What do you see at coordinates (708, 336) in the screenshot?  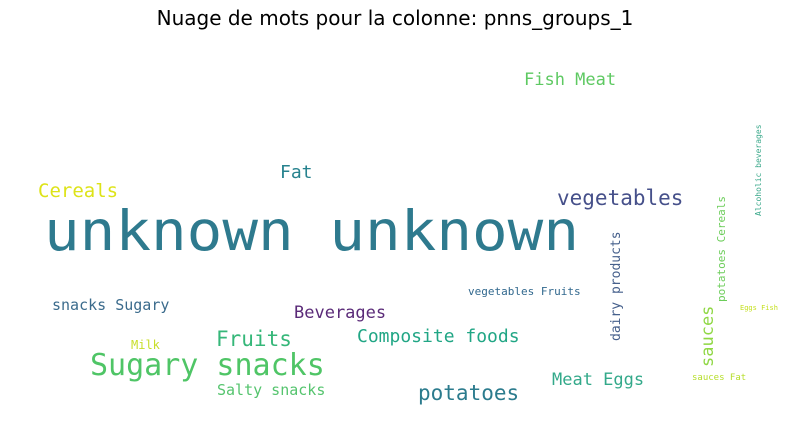 I see `word-sauces: sauces` at bounding box center [708, 336].